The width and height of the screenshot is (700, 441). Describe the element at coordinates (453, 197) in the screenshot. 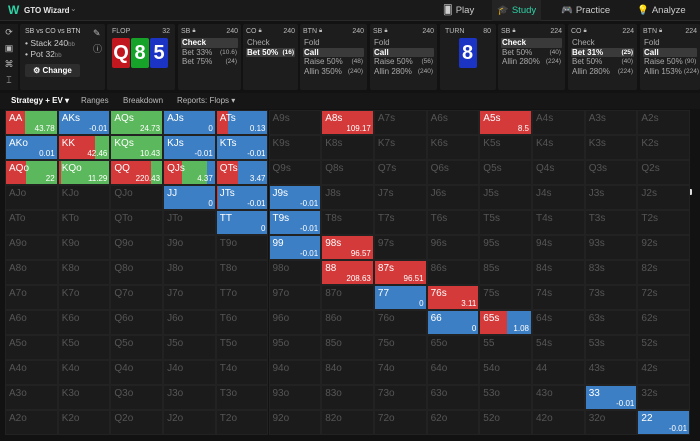

I see `hand-cell: J6s` at that location.